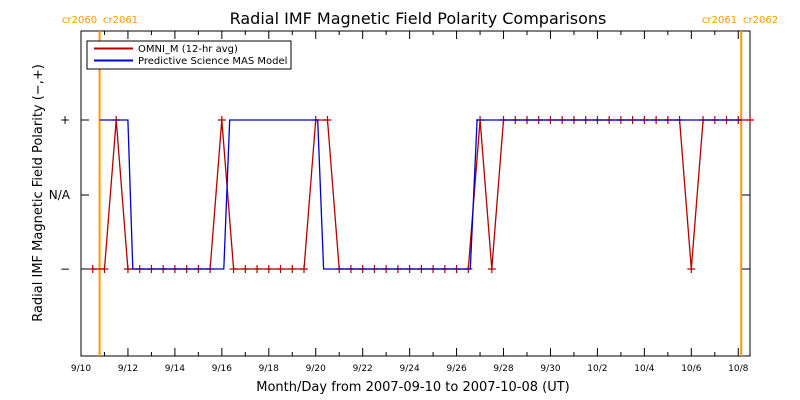  What do you see at coordinates (81, 369) in the screenshot?
I see `x-tick-label: 9/10` at bounding box center [81, 369].